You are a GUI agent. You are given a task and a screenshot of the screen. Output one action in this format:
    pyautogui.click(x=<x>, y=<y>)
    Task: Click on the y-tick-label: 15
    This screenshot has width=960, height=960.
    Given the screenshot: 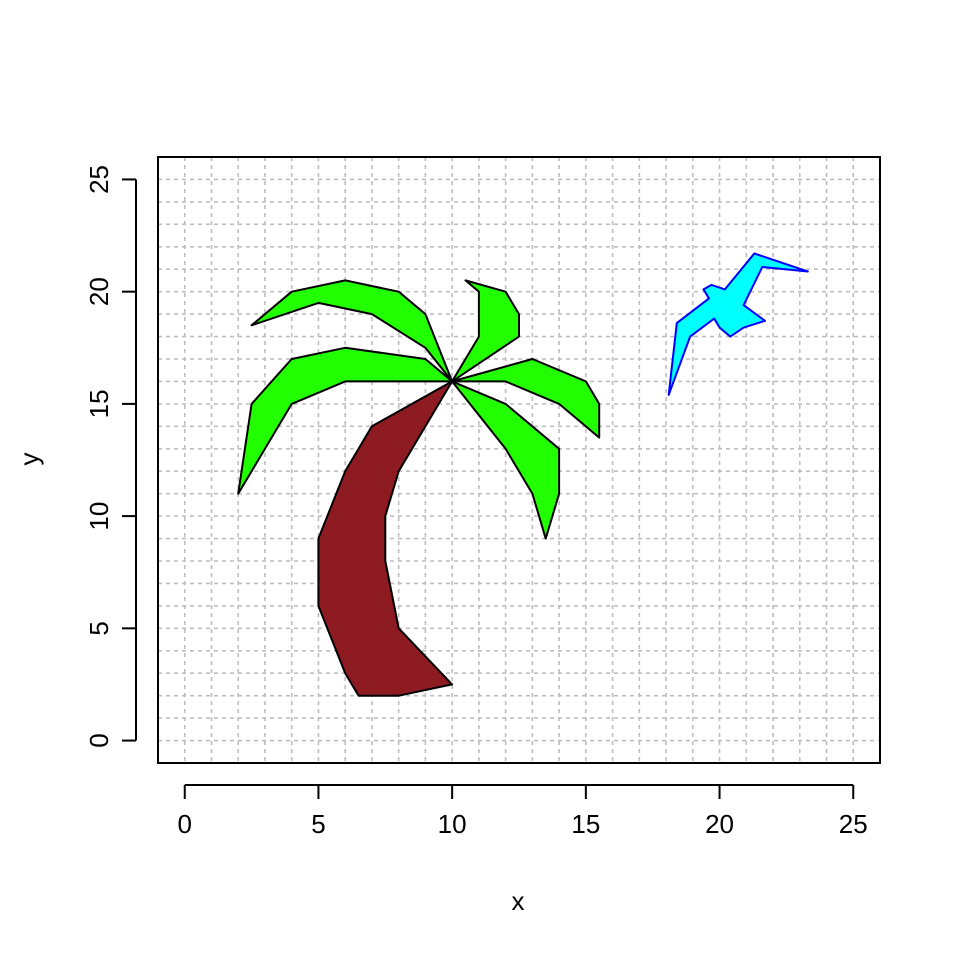 What is the action you would take?
    pyautogui.click(x=99, y=403)
    